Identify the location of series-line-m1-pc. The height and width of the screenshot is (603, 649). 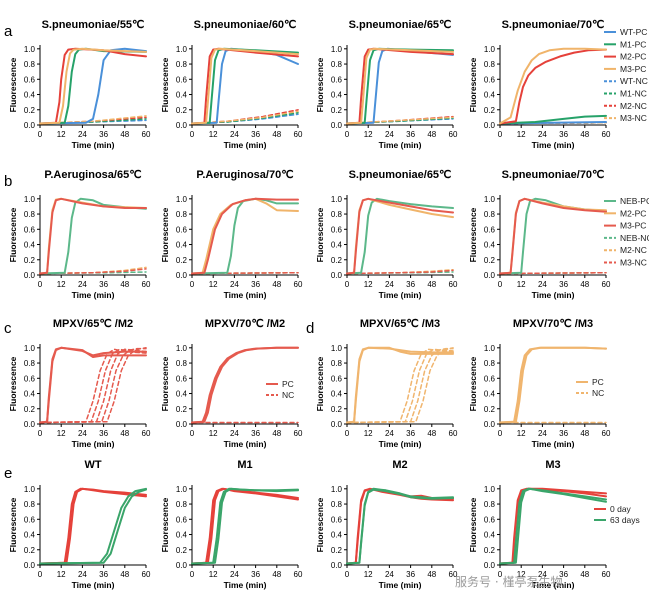
(553, 119).